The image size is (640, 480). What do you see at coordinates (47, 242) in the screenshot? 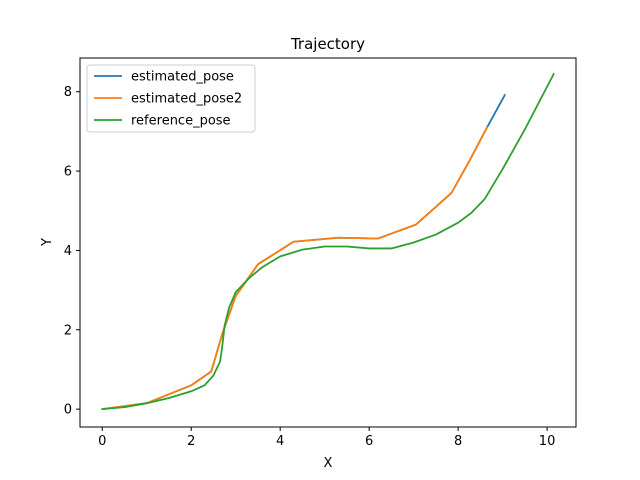
I see `y-axis-label: Y` at bounding box center [47, 242].